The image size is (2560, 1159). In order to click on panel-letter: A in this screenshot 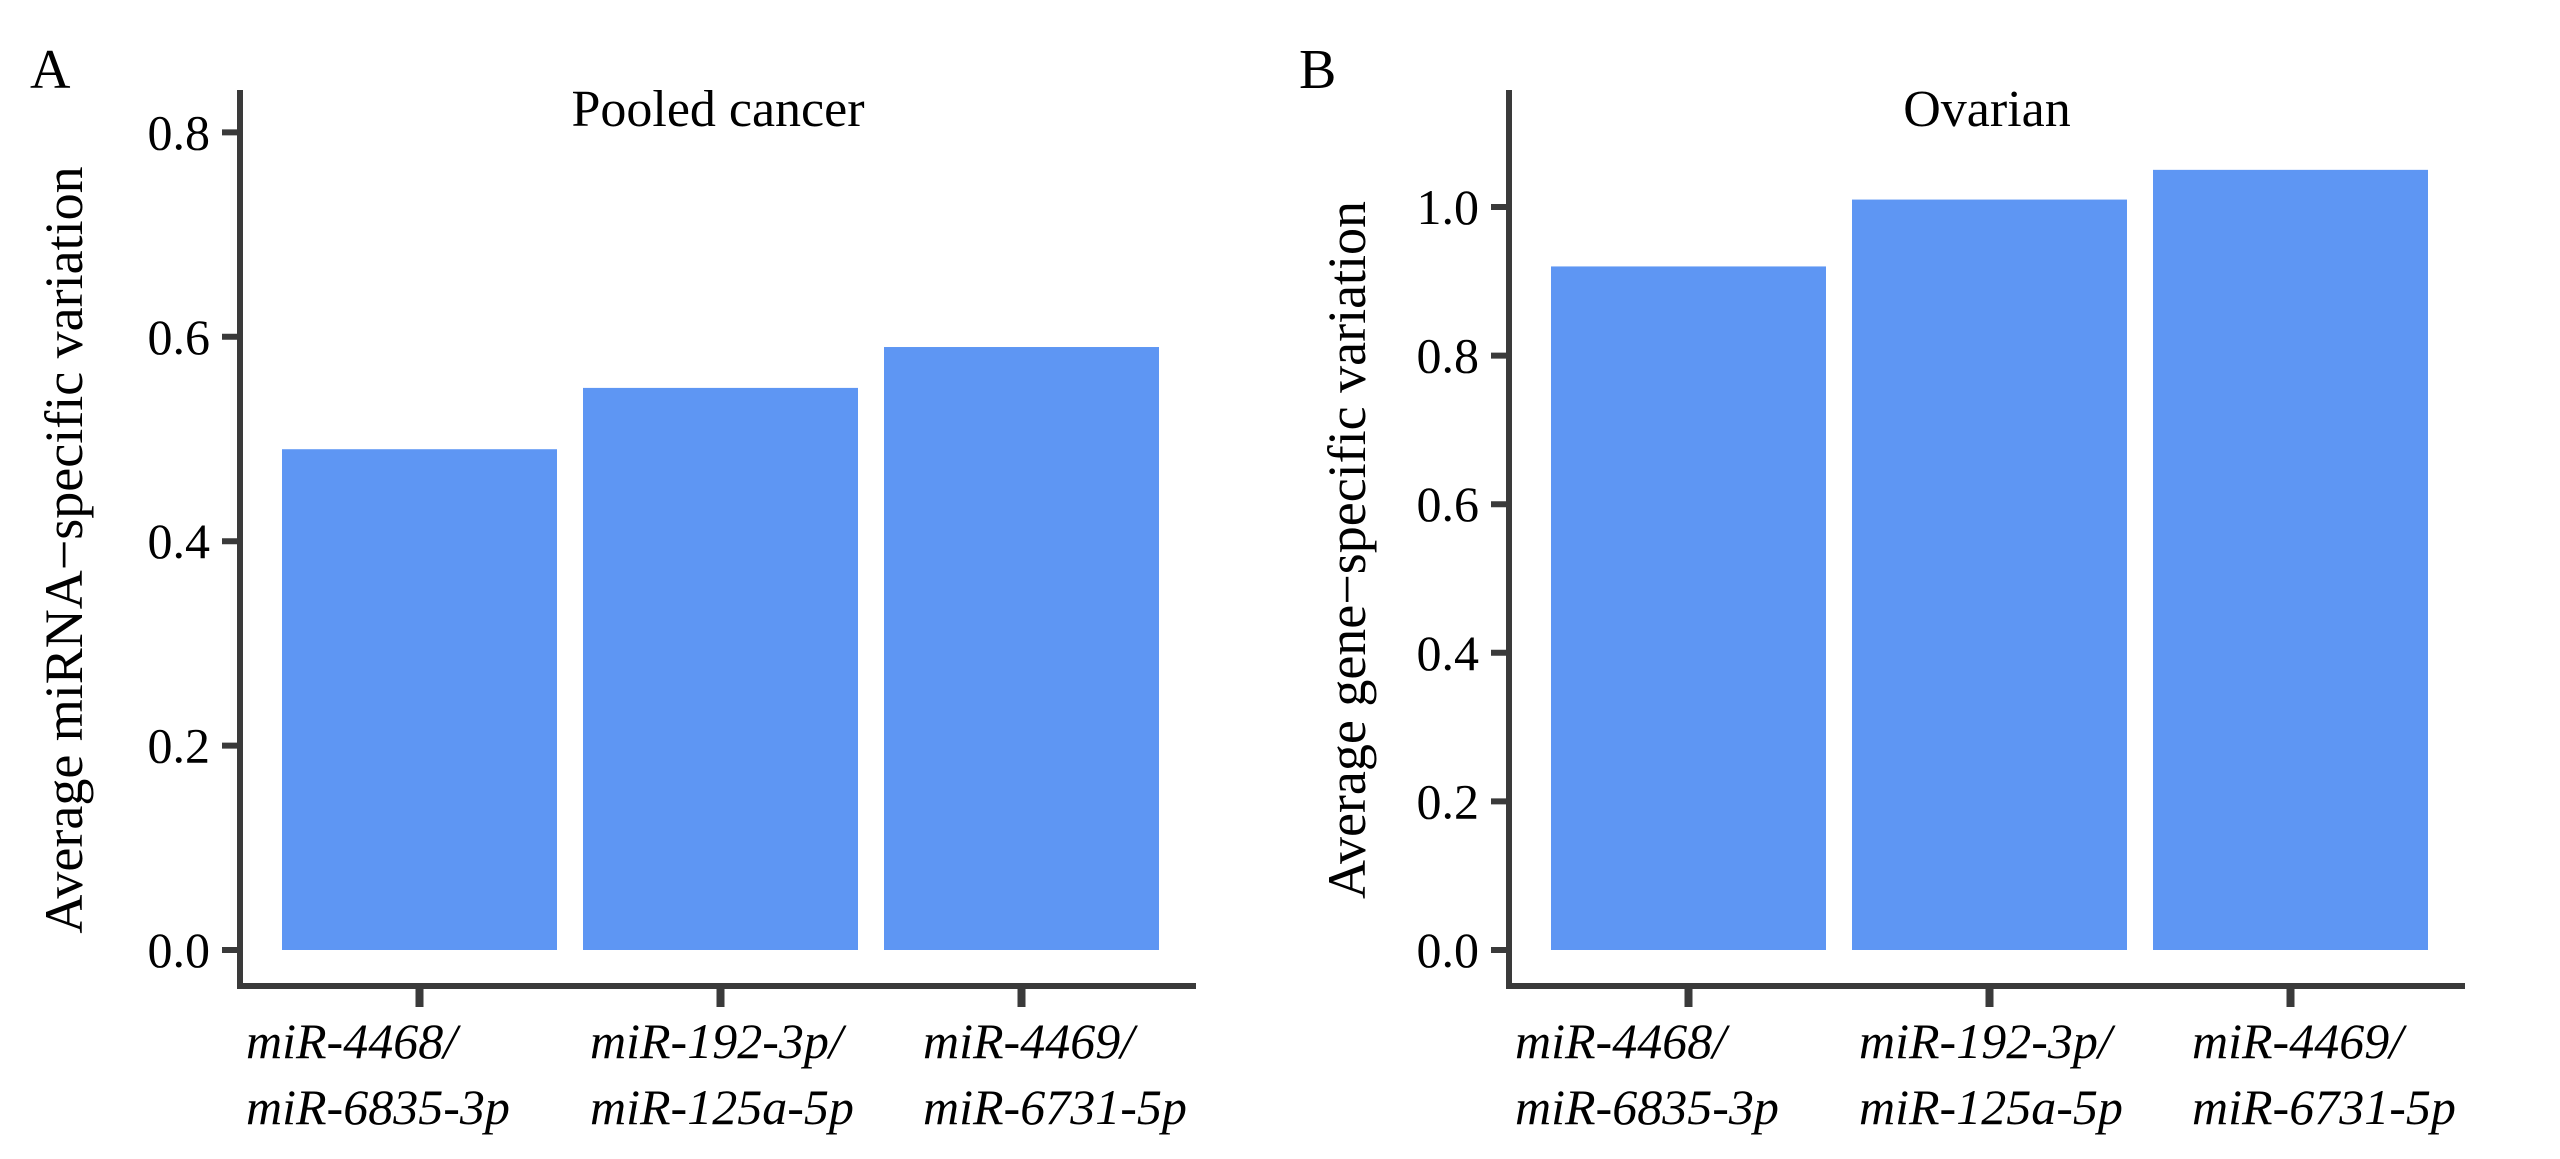, I will do `click(50, 70)`.